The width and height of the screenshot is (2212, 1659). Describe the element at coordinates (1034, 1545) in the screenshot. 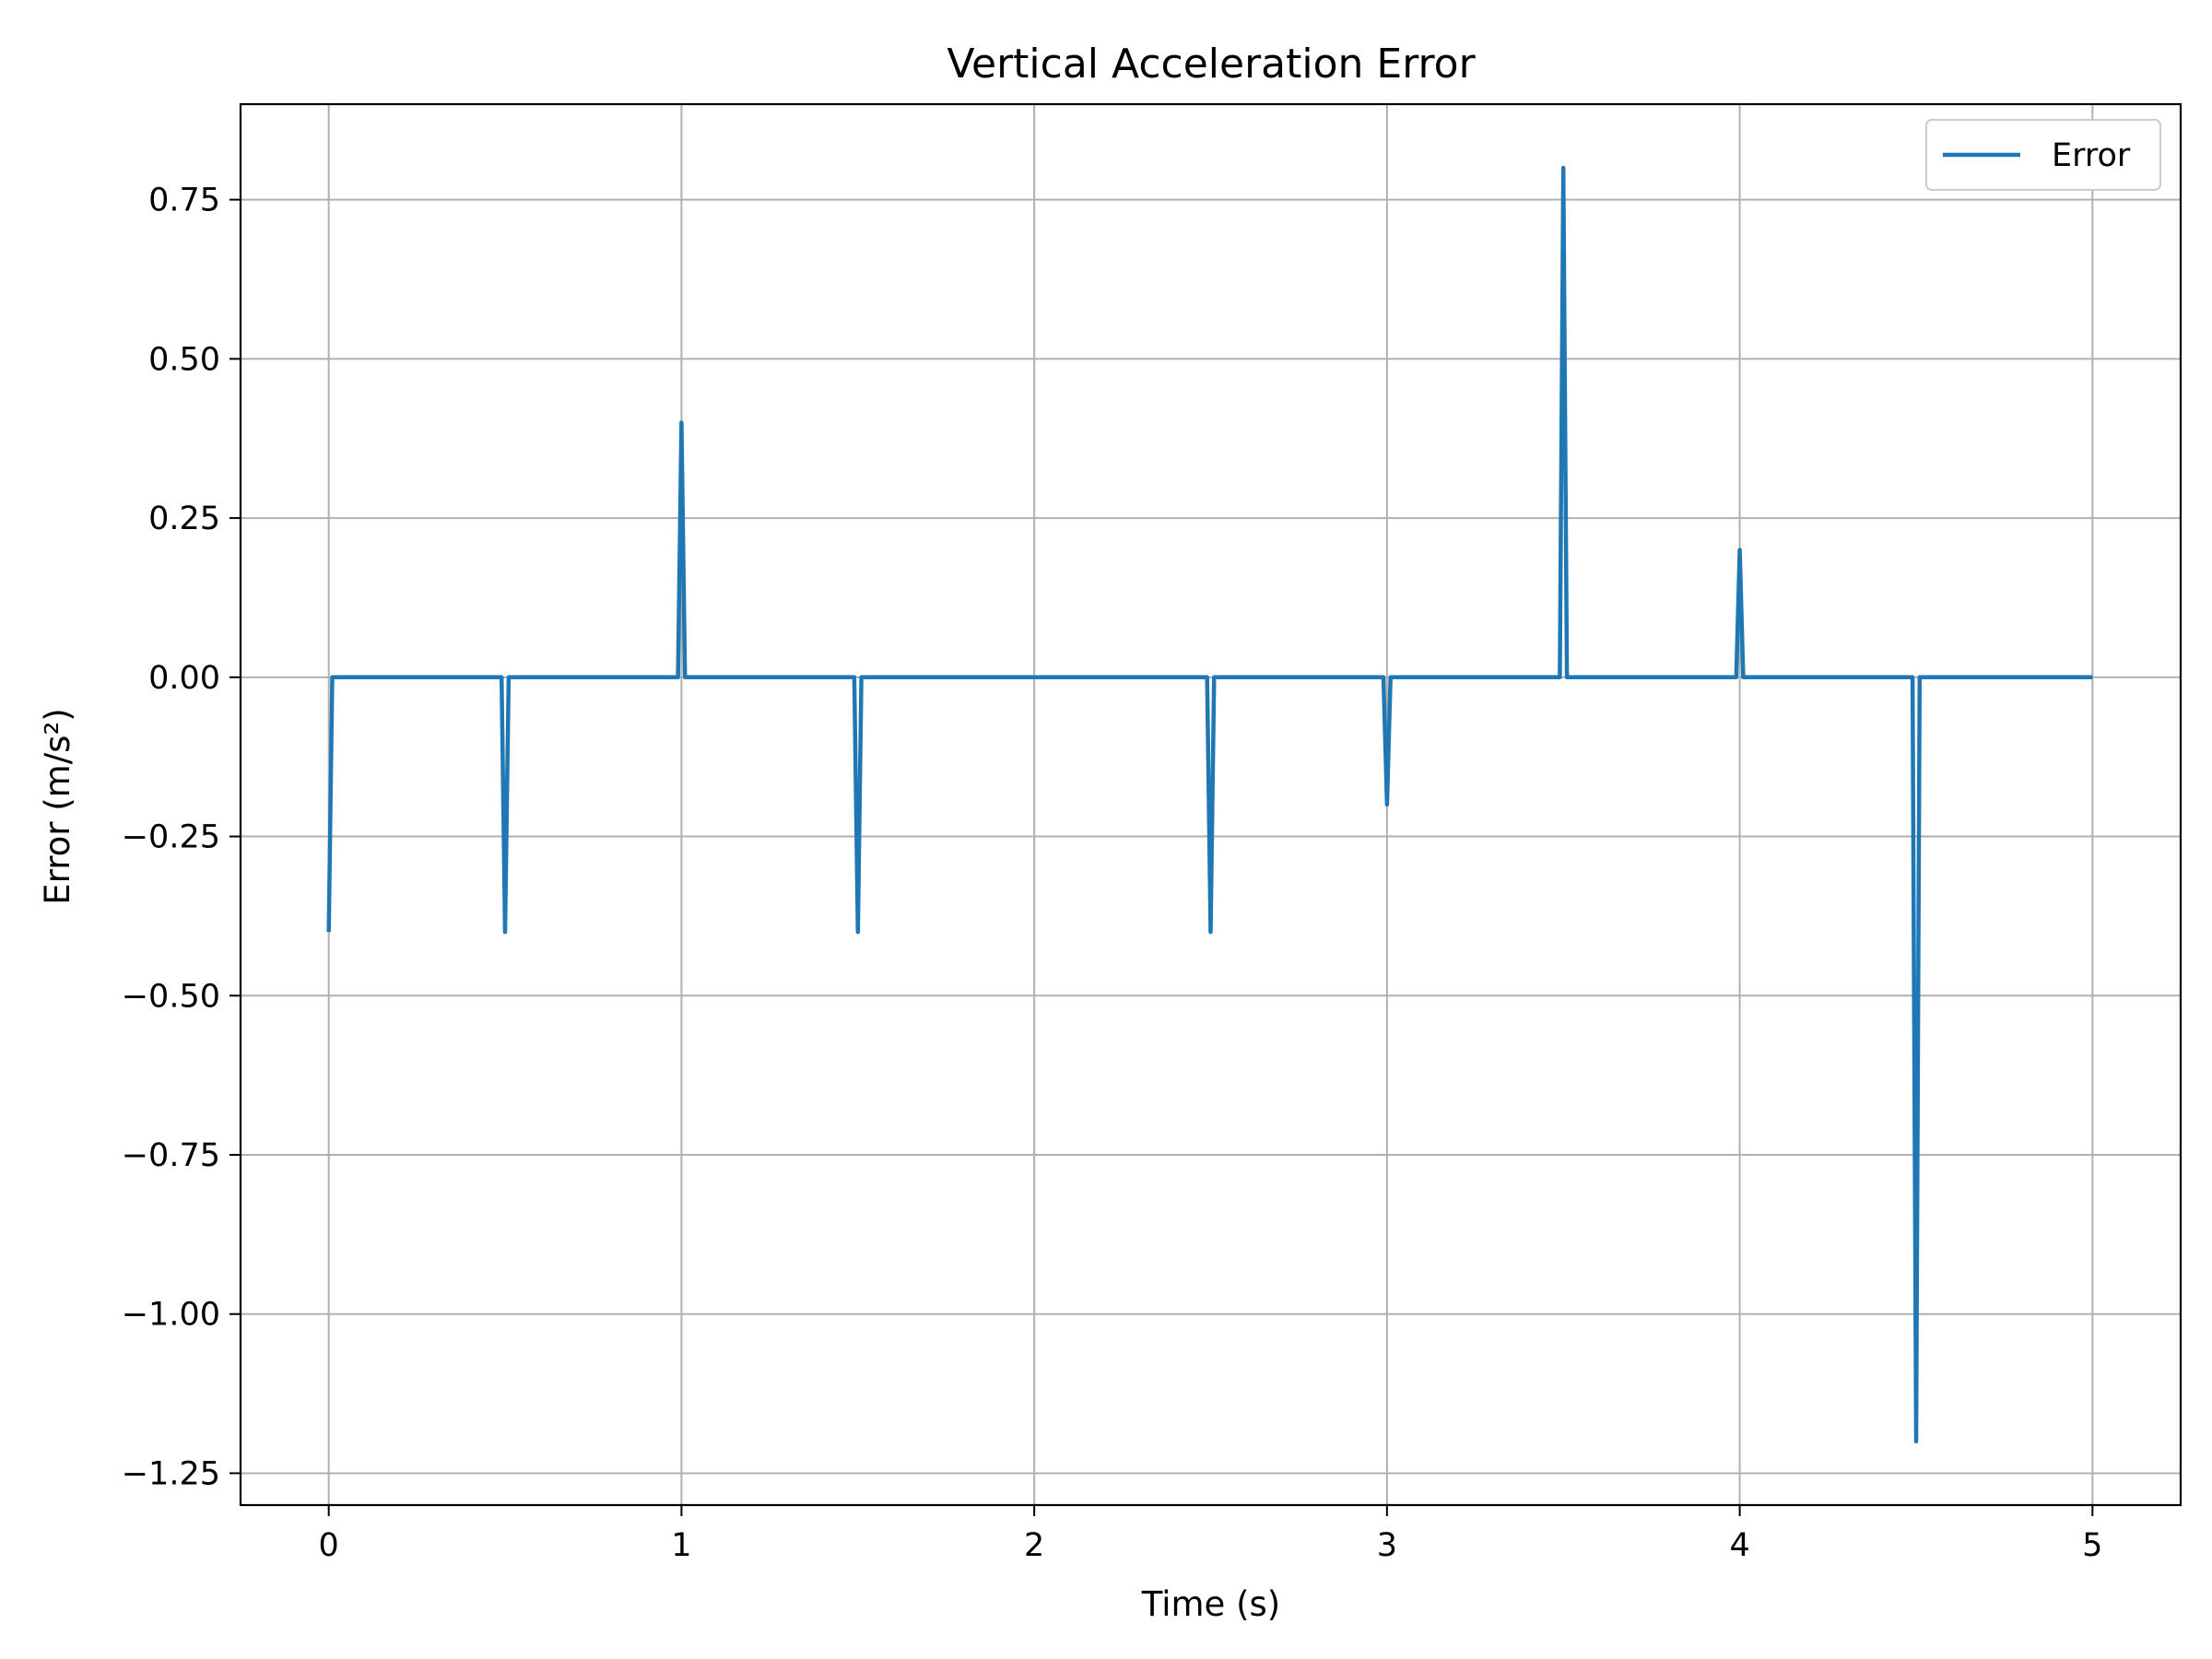

I see `x-tick-label: 2` at that location.